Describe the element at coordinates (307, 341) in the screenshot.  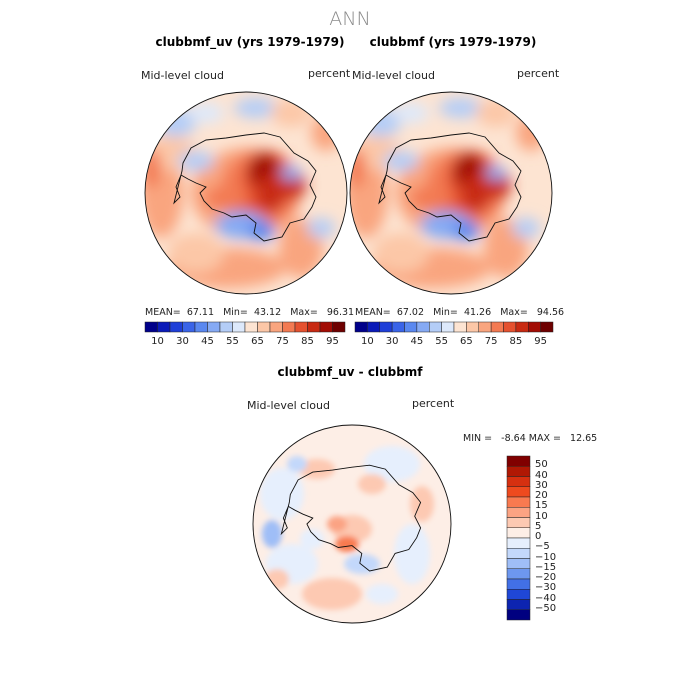
I see `colorbar-1-tick-label: 85` at that location.